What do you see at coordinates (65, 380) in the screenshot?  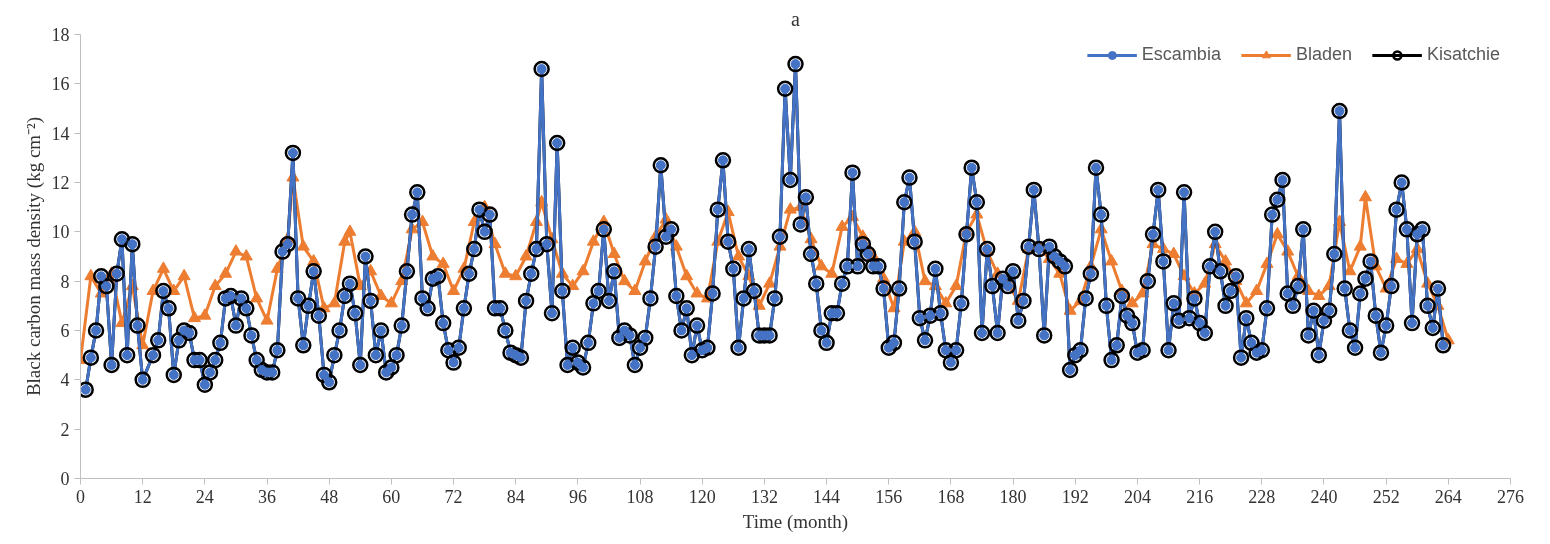 I see `y-tick-label: 4` at bounding box center [65, 380].